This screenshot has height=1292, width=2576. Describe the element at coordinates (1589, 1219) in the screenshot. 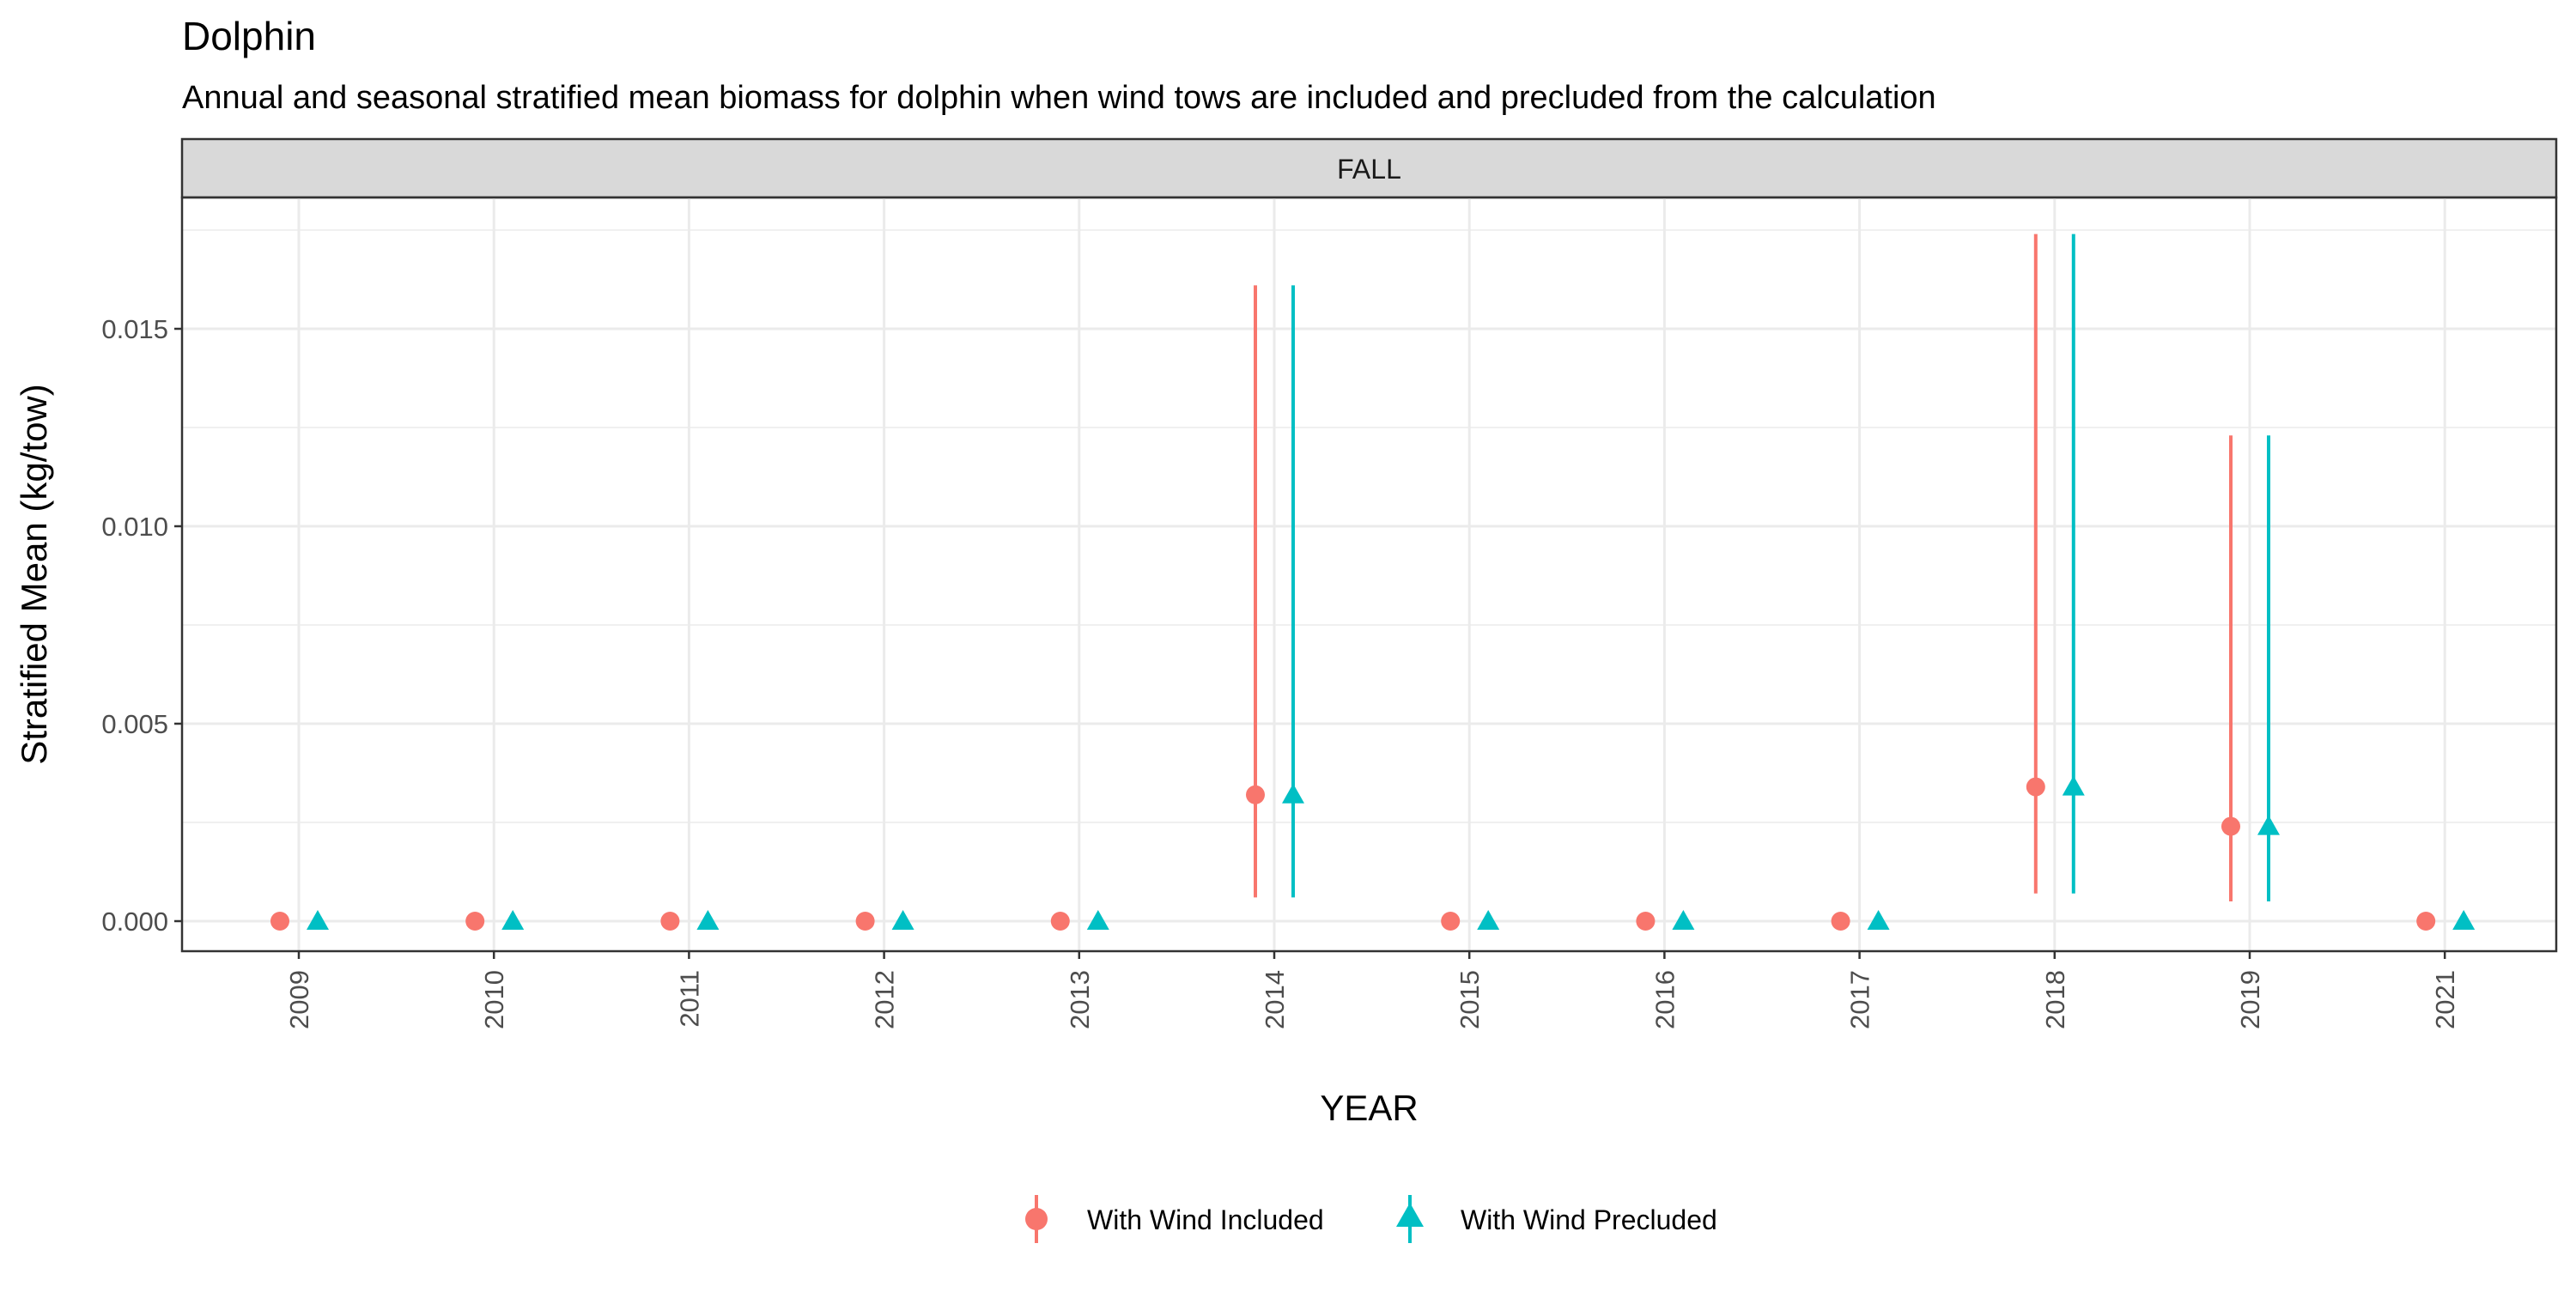

I see `legend-label-with-wind-precluded: With Wind Precluded` at that location.